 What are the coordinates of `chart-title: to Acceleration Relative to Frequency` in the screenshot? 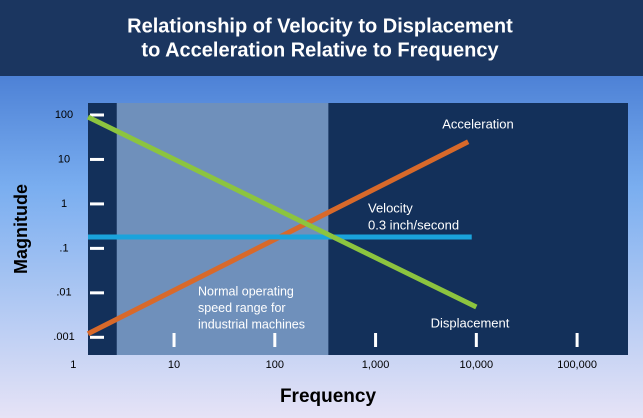 It's located at (320, 50).